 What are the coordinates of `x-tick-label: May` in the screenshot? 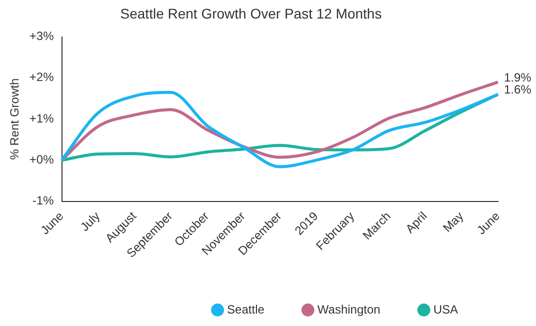 It's located at (453, 221).